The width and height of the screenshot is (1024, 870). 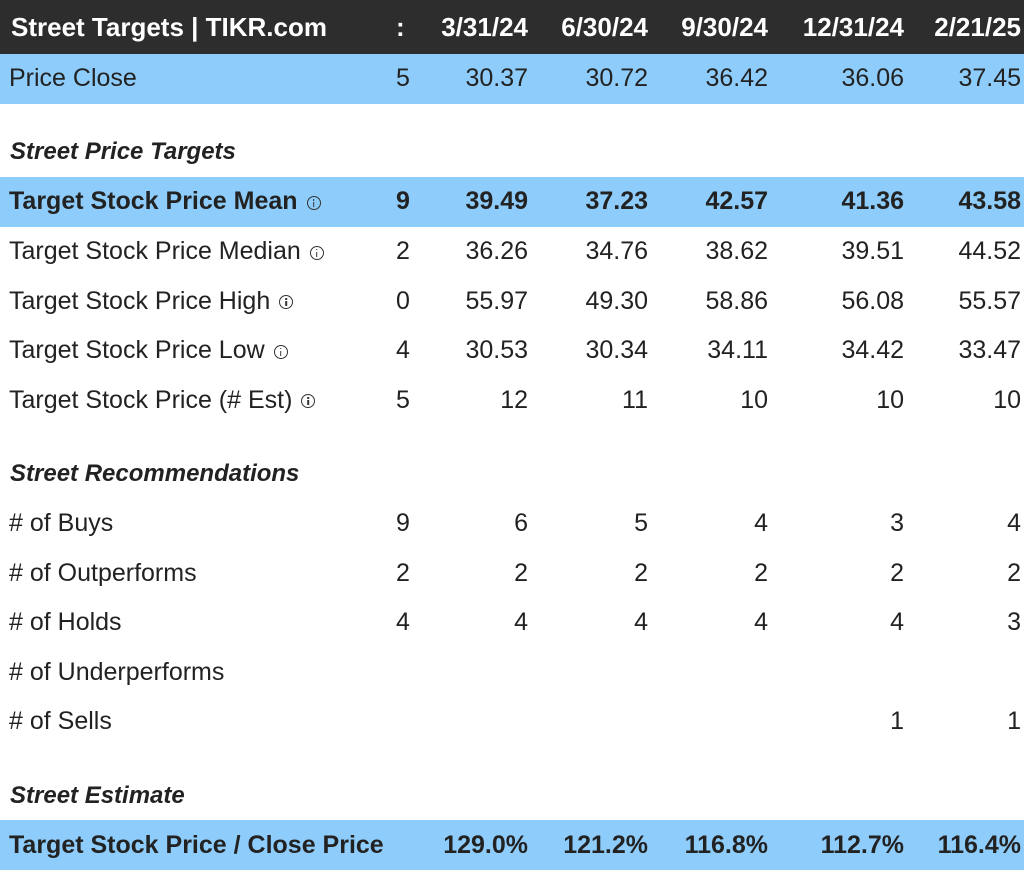 What do you see at coordinates (137, 350) in the screenshot?
I see `row-label: Target Stock Price Low` at bounding box center [137, 350].